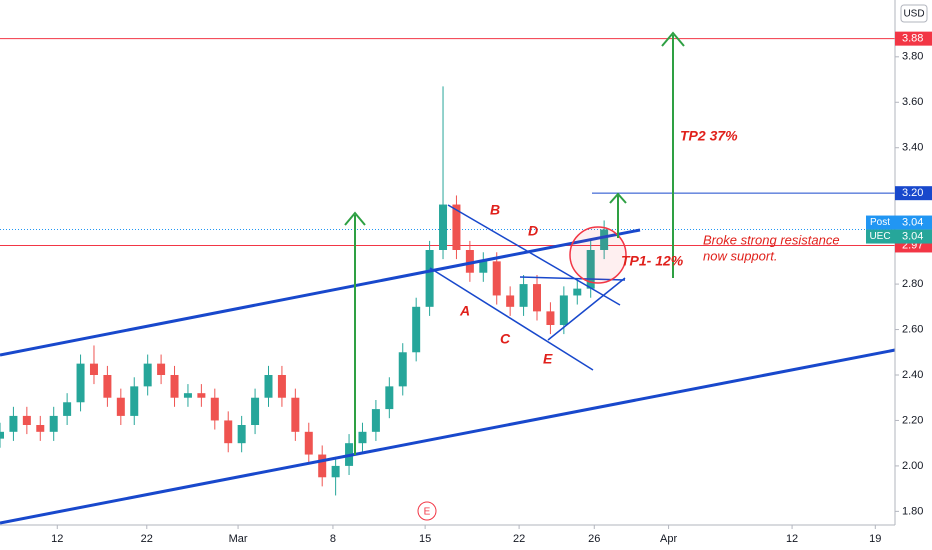 This screenshot has height=550, width=932. What do you see at coordinates (238, 539) in the screenshot?
I see `x-tick-label: Mar` at bounding box center [238, 539].